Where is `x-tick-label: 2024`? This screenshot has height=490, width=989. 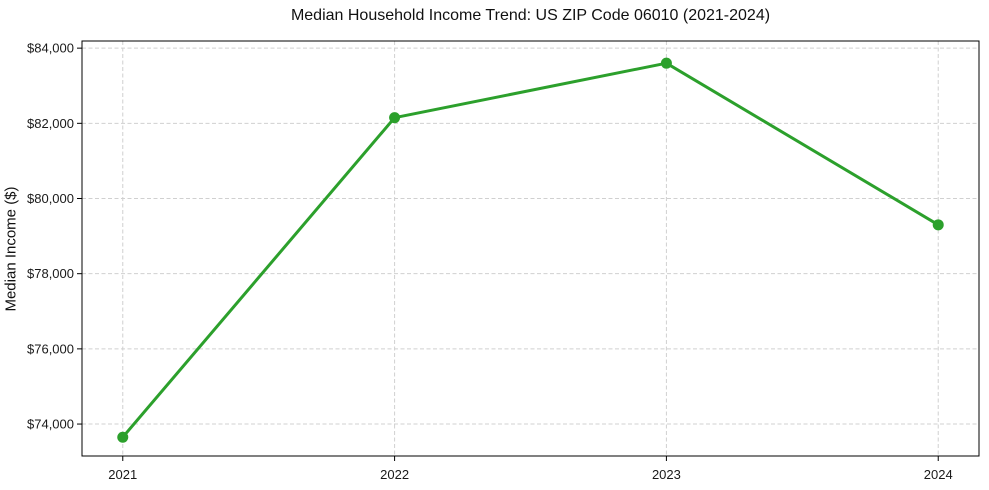 x-tick-label: 2024 is located at coordinates (938, 474).